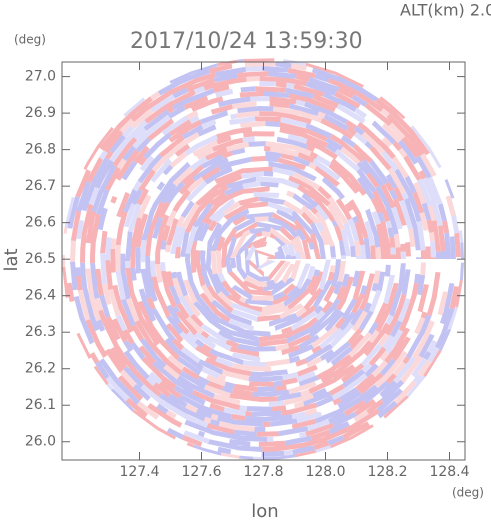 The height and width of the screenshot is (521, 491). What do you see at coordinates (263, 472) in the screenshot?
I see `x-tick-label: 127.8` at bounding box center [263, 472].